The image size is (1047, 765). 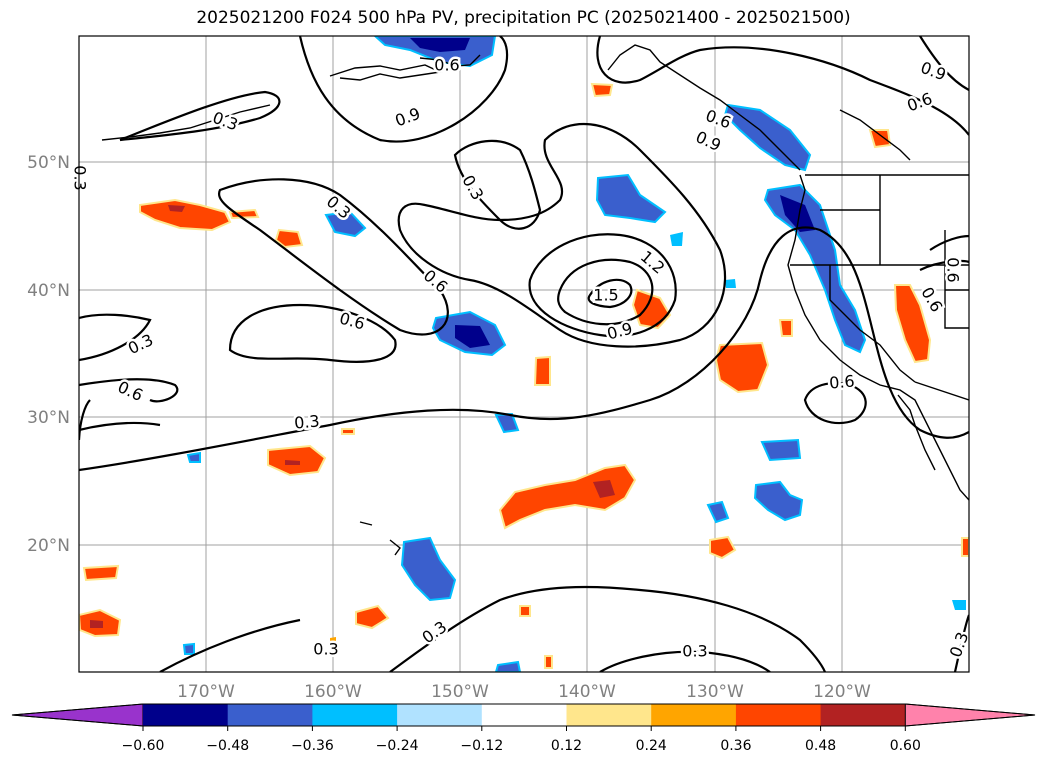 What do you see at coordinates (48, 354) in the screenshot?
I see `latitude-labels: 50°N 40°N 30°N 20°N` at bounding box center [48, 354].